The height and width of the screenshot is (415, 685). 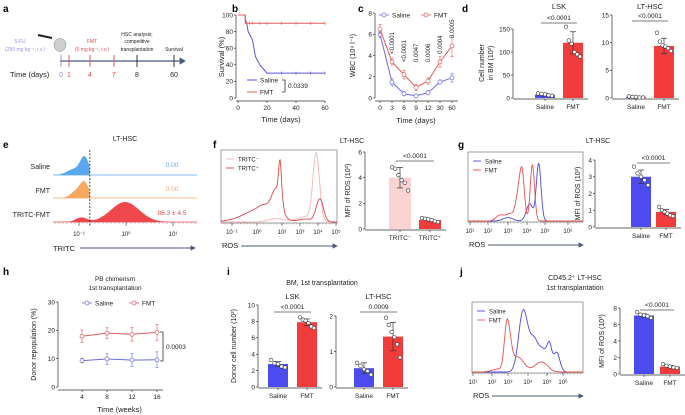 What do you see at coordinates (440, 108) in the screenshot?
I see `x-tick-label: 30` at bounding box center [440, 108].